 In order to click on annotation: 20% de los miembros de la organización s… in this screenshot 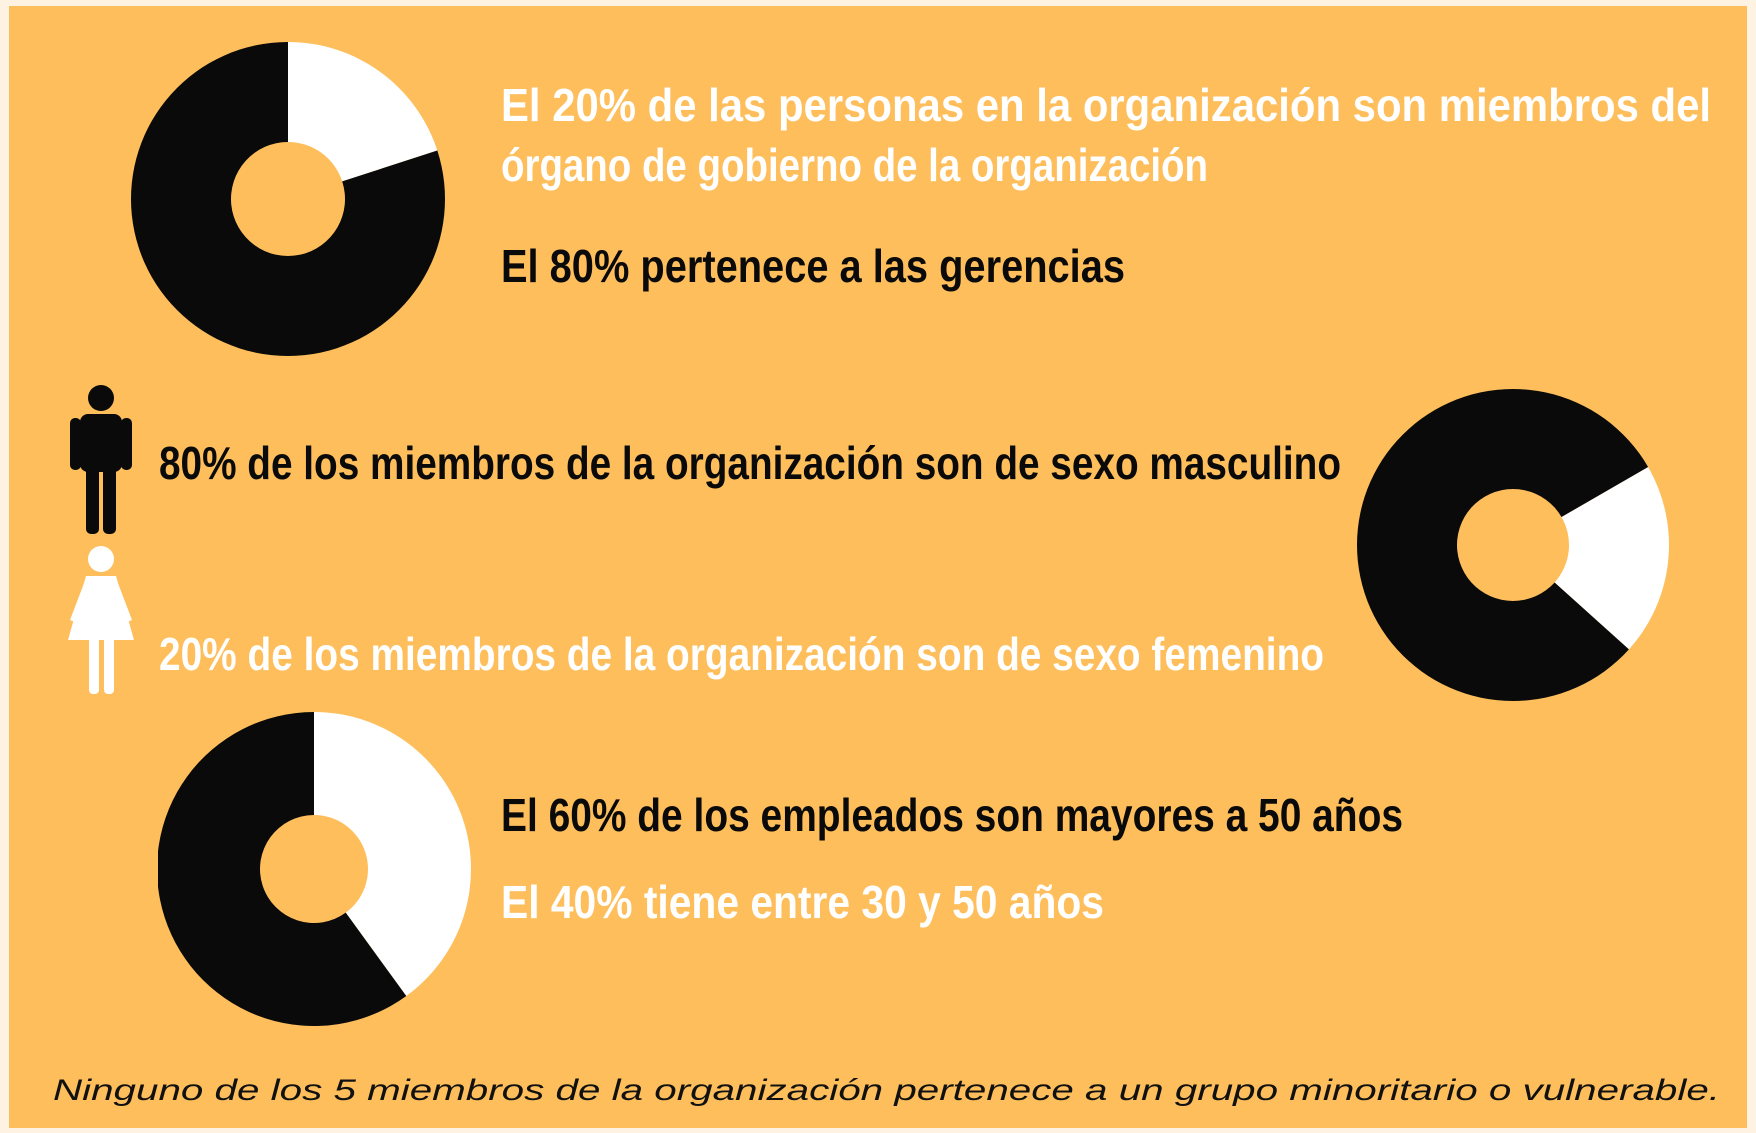, I will do `click(741, 654)`.